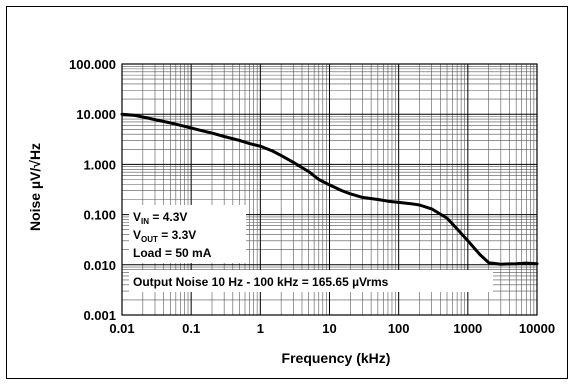  Describe the element at coordinates (399, 328) in the screenshot. I see `x-tick-label: 100` at that location.